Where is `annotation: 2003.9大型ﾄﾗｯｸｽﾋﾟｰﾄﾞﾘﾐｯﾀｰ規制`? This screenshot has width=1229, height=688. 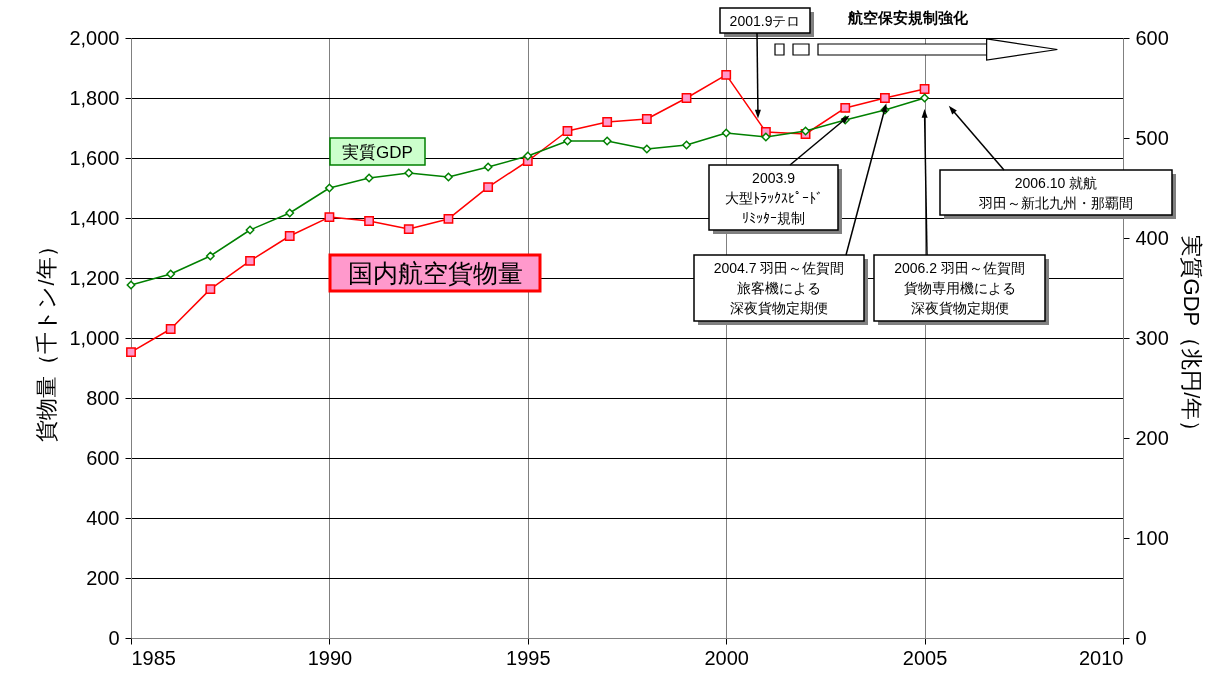 annotation: 2003.9大型ﾄﾗｯｸｽﾋﾟｰﾄﾞﾘﾐｯﾀｰ規制 is located at coordinates (773, 197).